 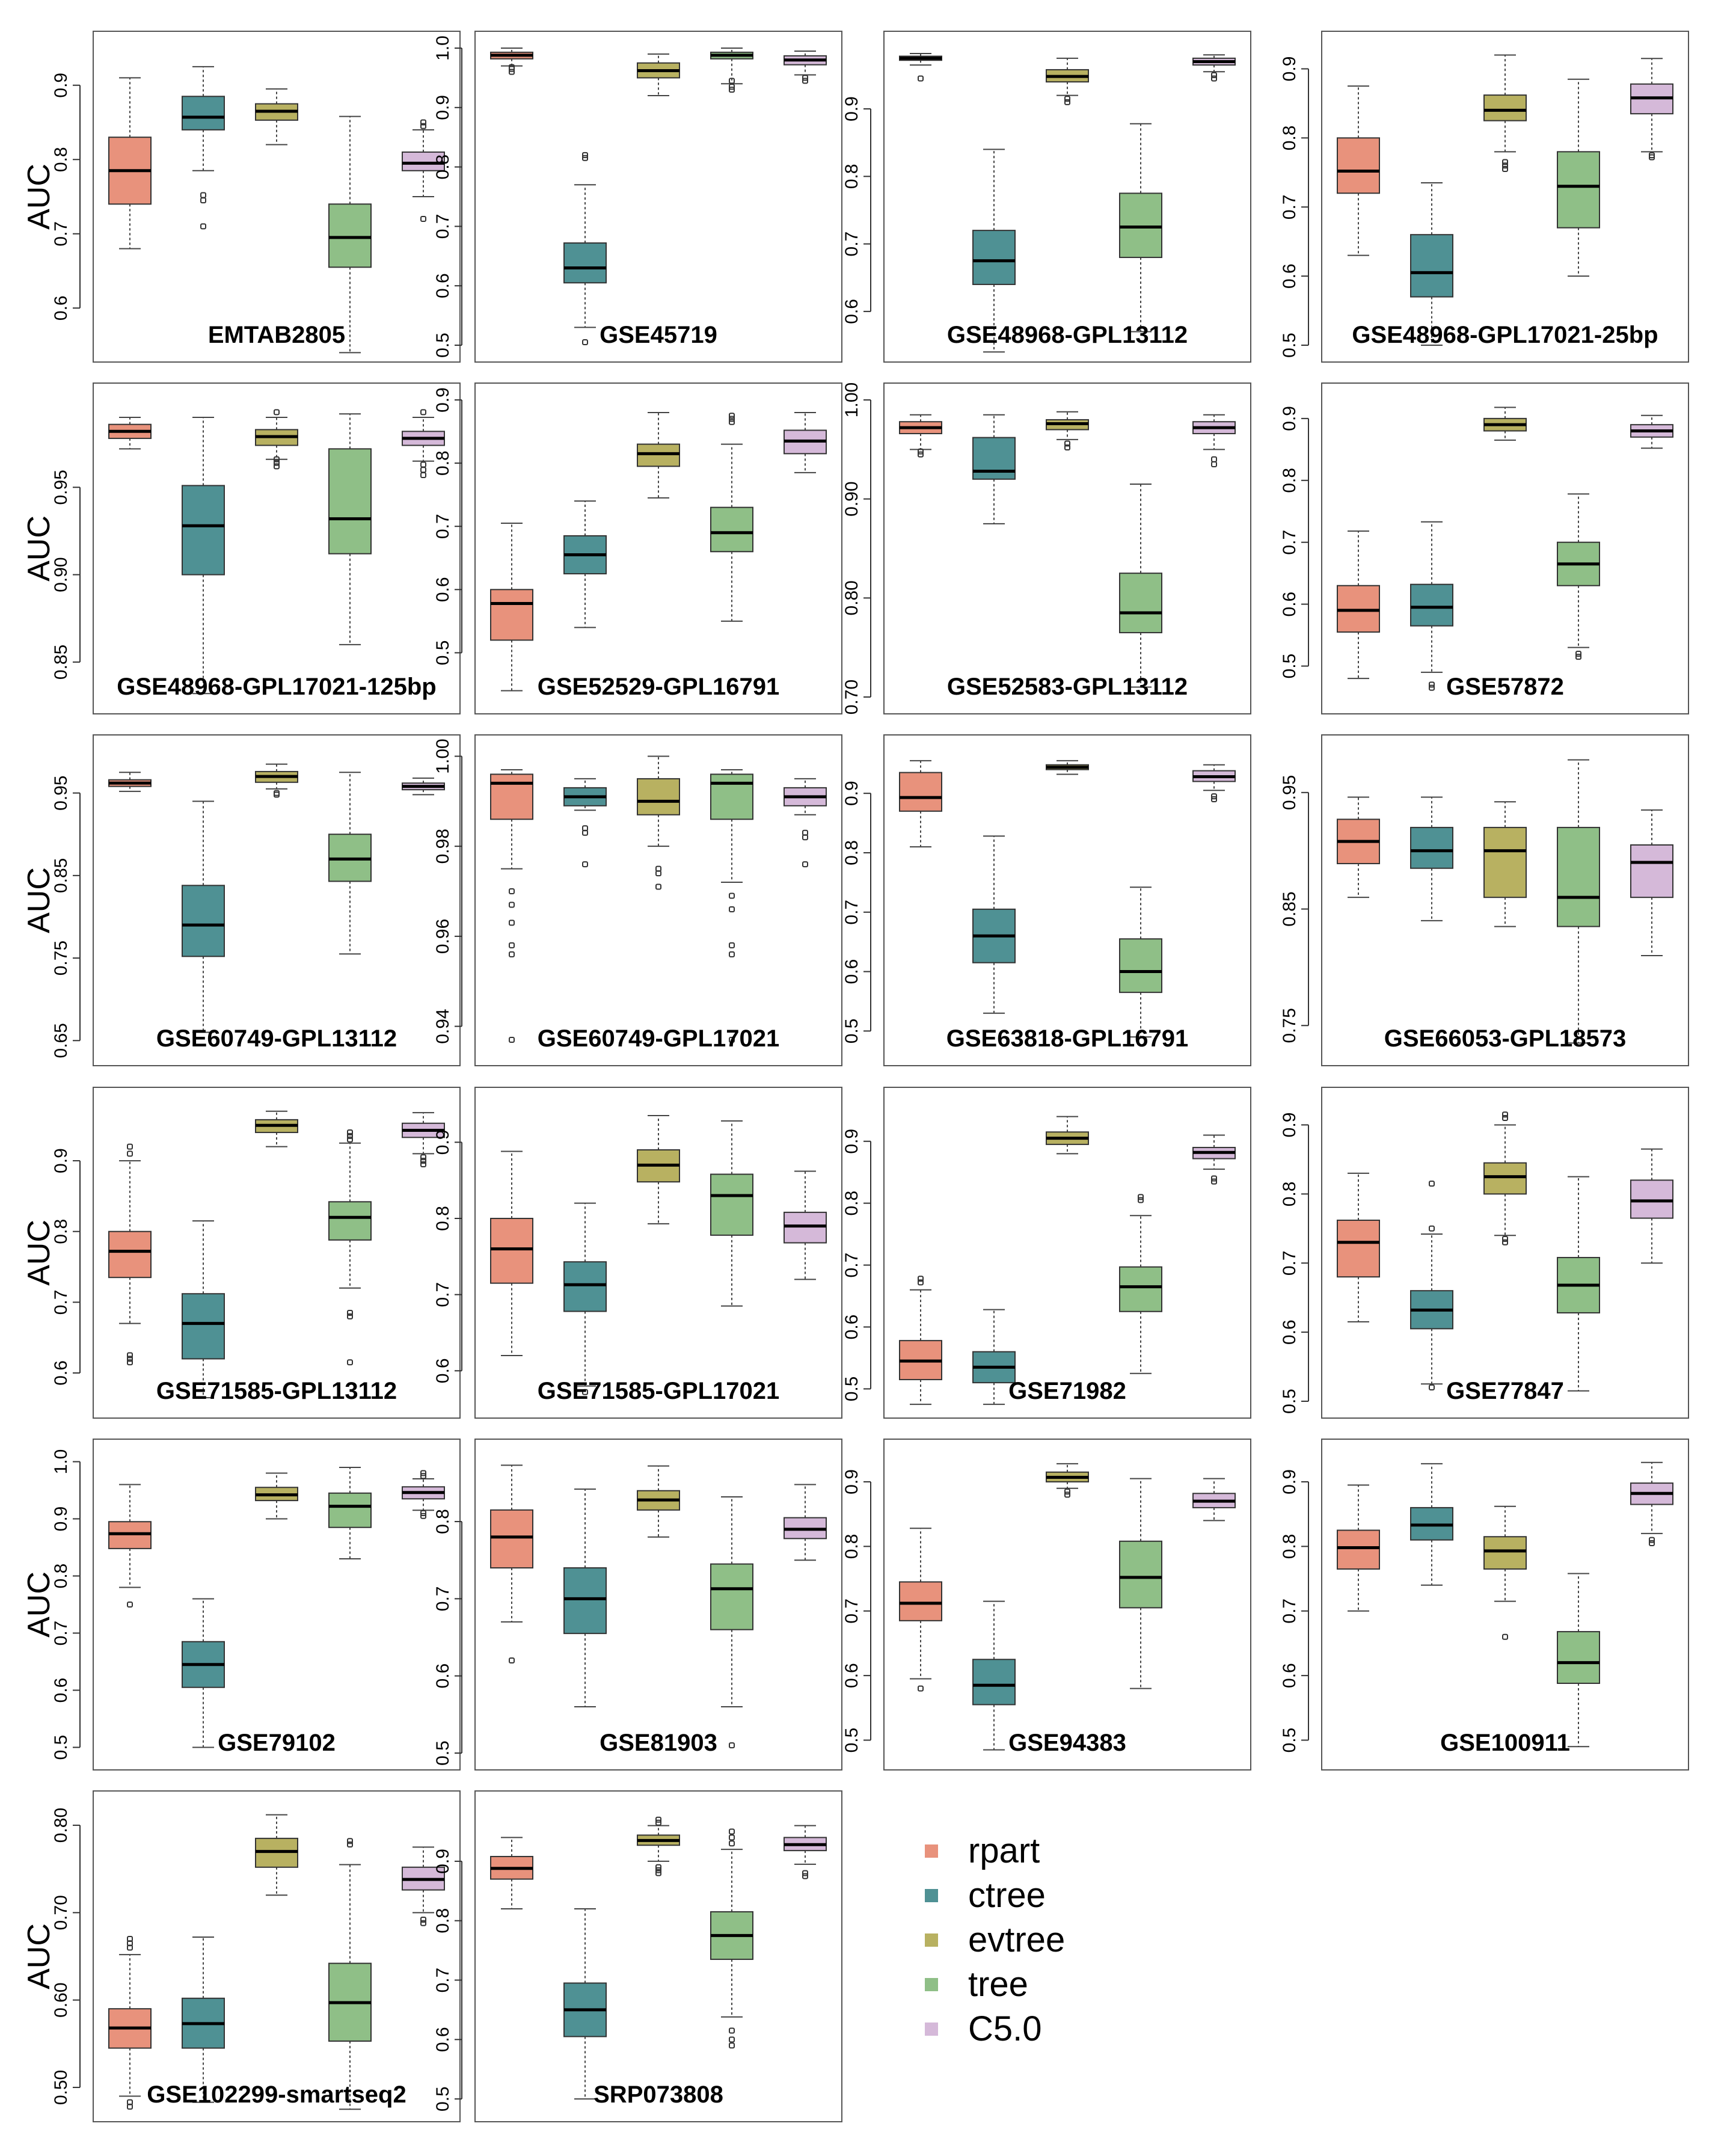 What do you see at coordinates (39, 548) in the screenshot?
I see `y-axis-label: AUC` at bounding box center [39, 548].